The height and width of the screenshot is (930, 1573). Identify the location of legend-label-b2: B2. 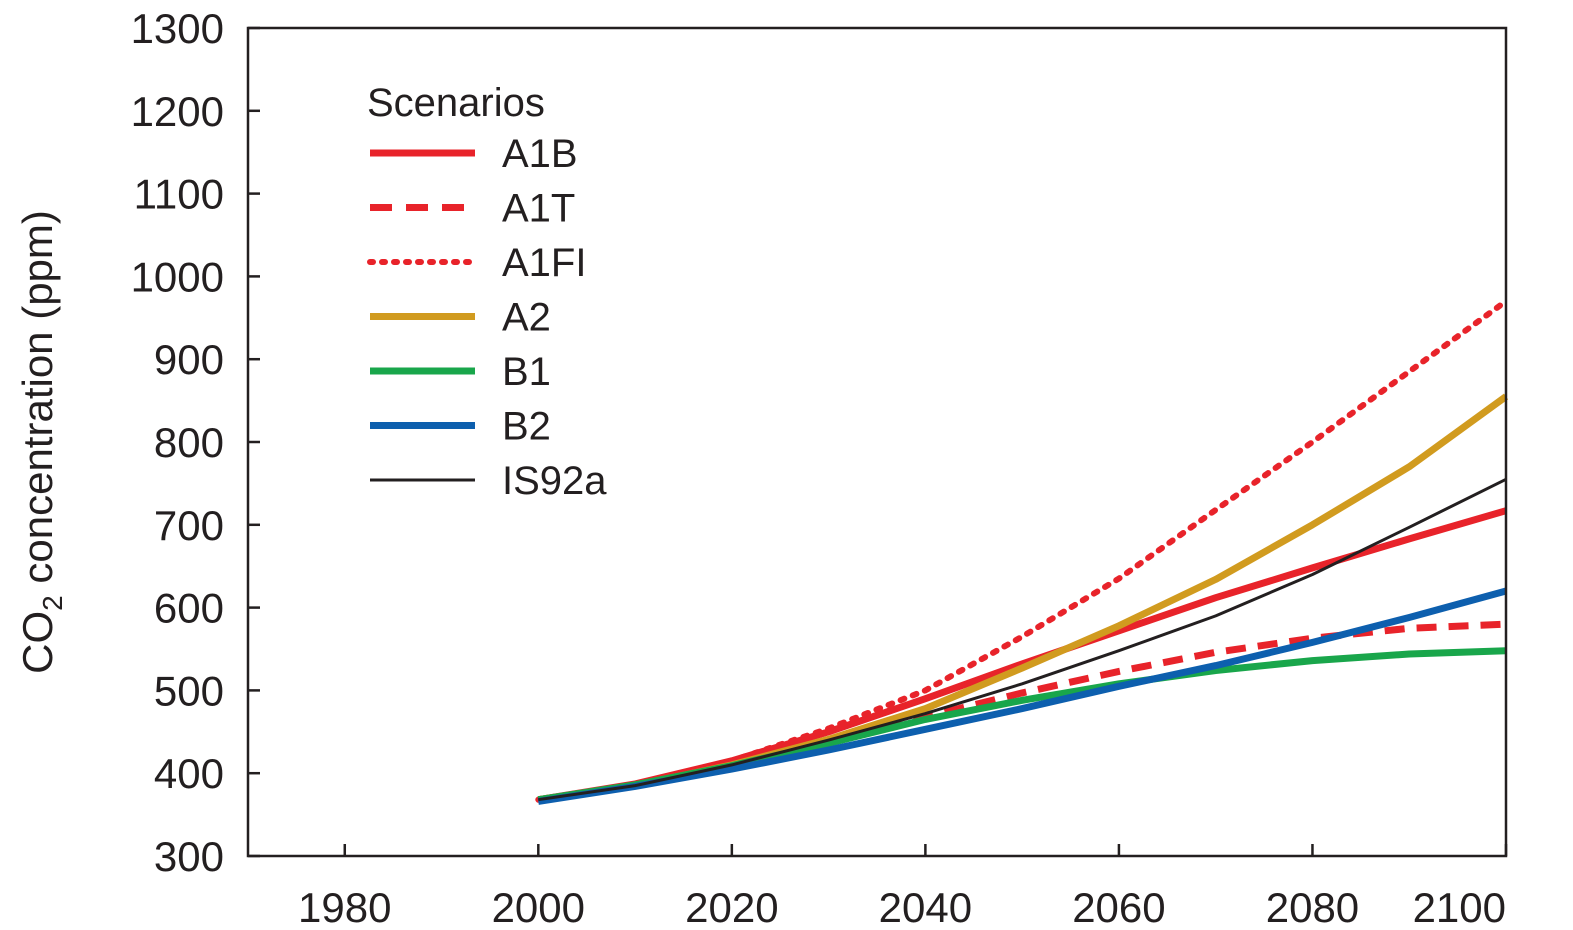
(526, 427).